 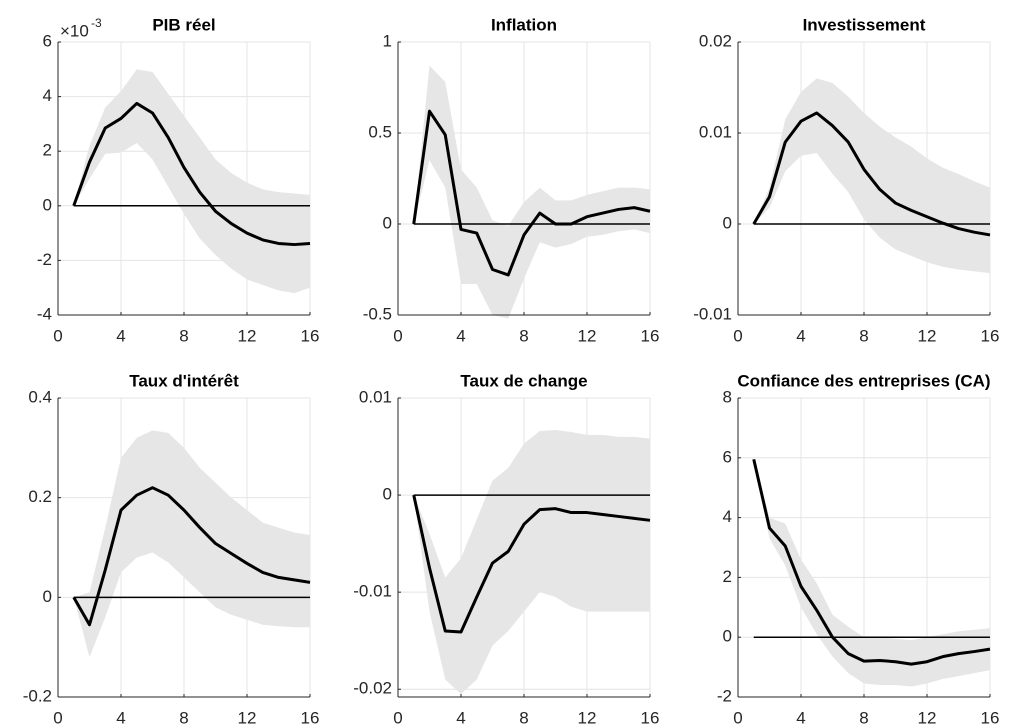 What do you see at coordinates (715, 40) in the screenshot?
I see `y-tick-label: 0.02` at bounding box center [715, 40].